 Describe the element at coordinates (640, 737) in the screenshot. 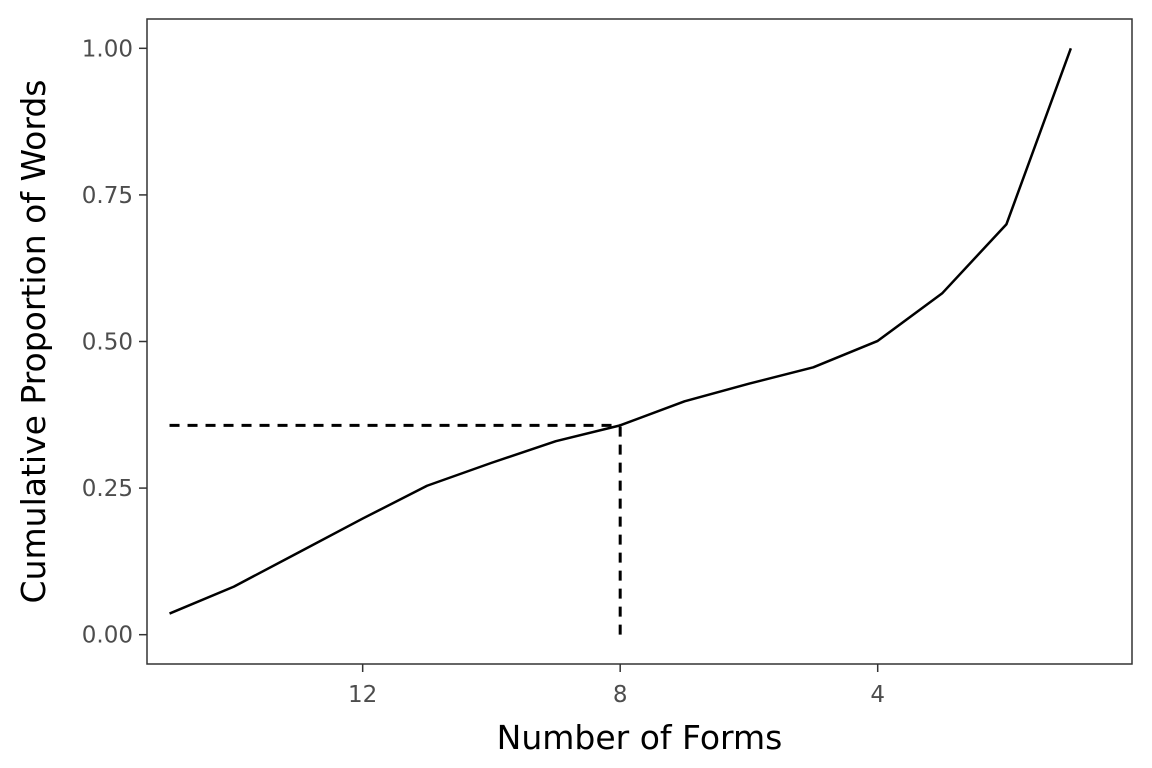

I see `x-axis-title: Number of Forms` at that location.